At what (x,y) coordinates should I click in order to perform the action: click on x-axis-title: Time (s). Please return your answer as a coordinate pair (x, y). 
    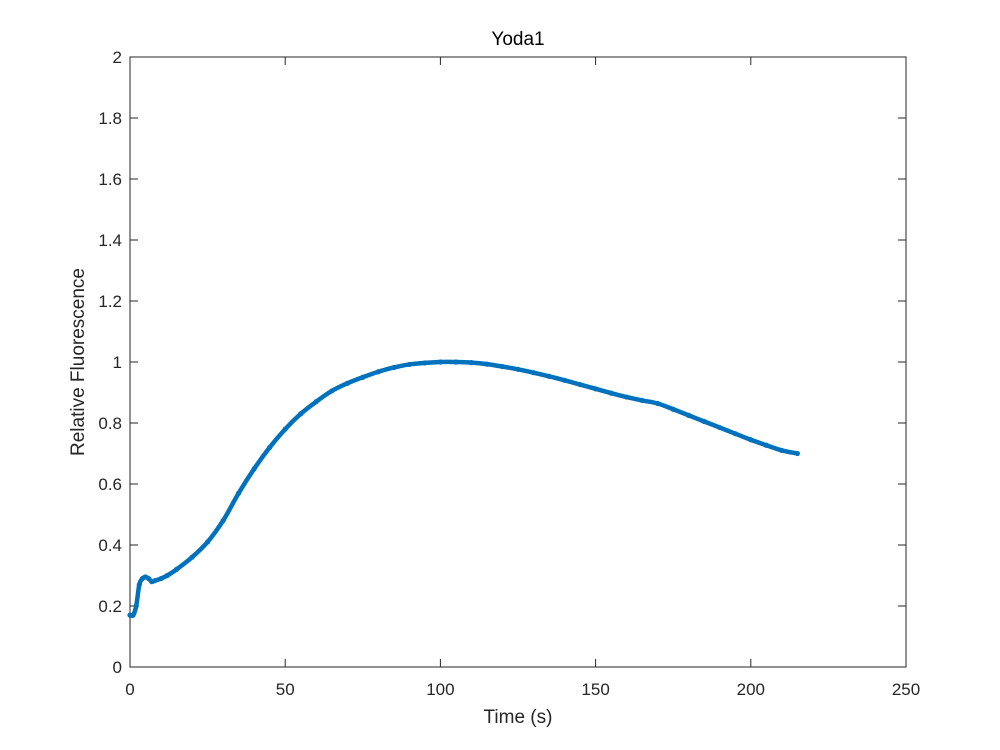
    Looking at the image, I should click on (518, 717).